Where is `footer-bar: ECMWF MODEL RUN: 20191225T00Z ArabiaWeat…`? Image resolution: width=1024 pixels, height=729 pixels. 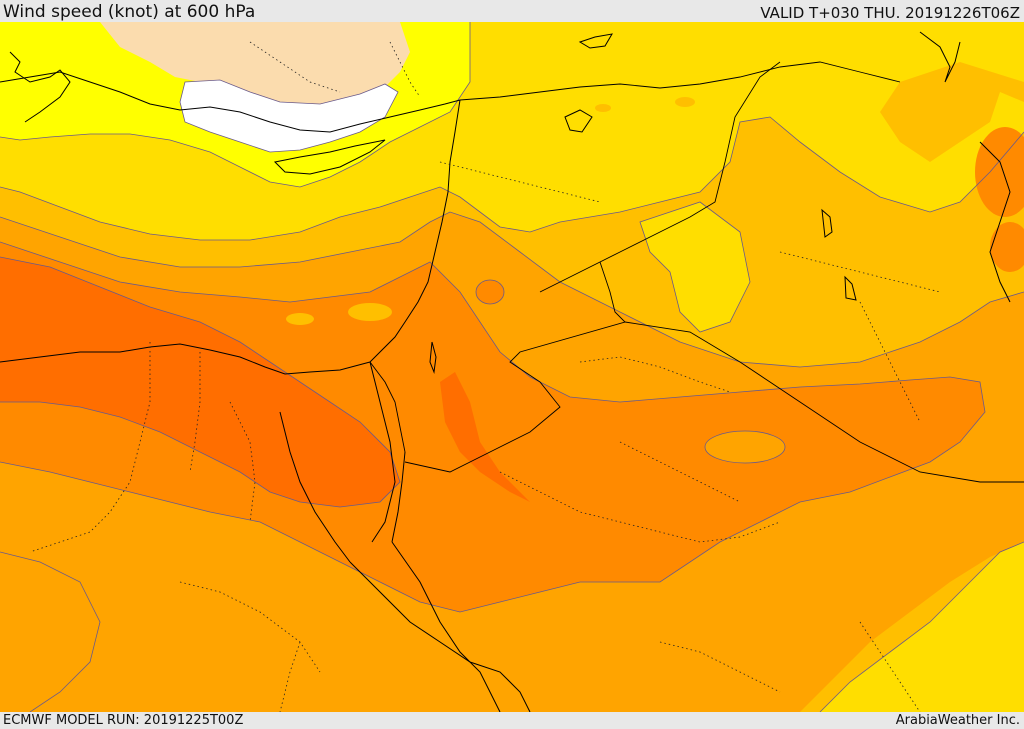 footer-bar: ECMWF MODEL RUN: 20191225T00Z ArabiaWeat… is located at coordinates (512, 720).